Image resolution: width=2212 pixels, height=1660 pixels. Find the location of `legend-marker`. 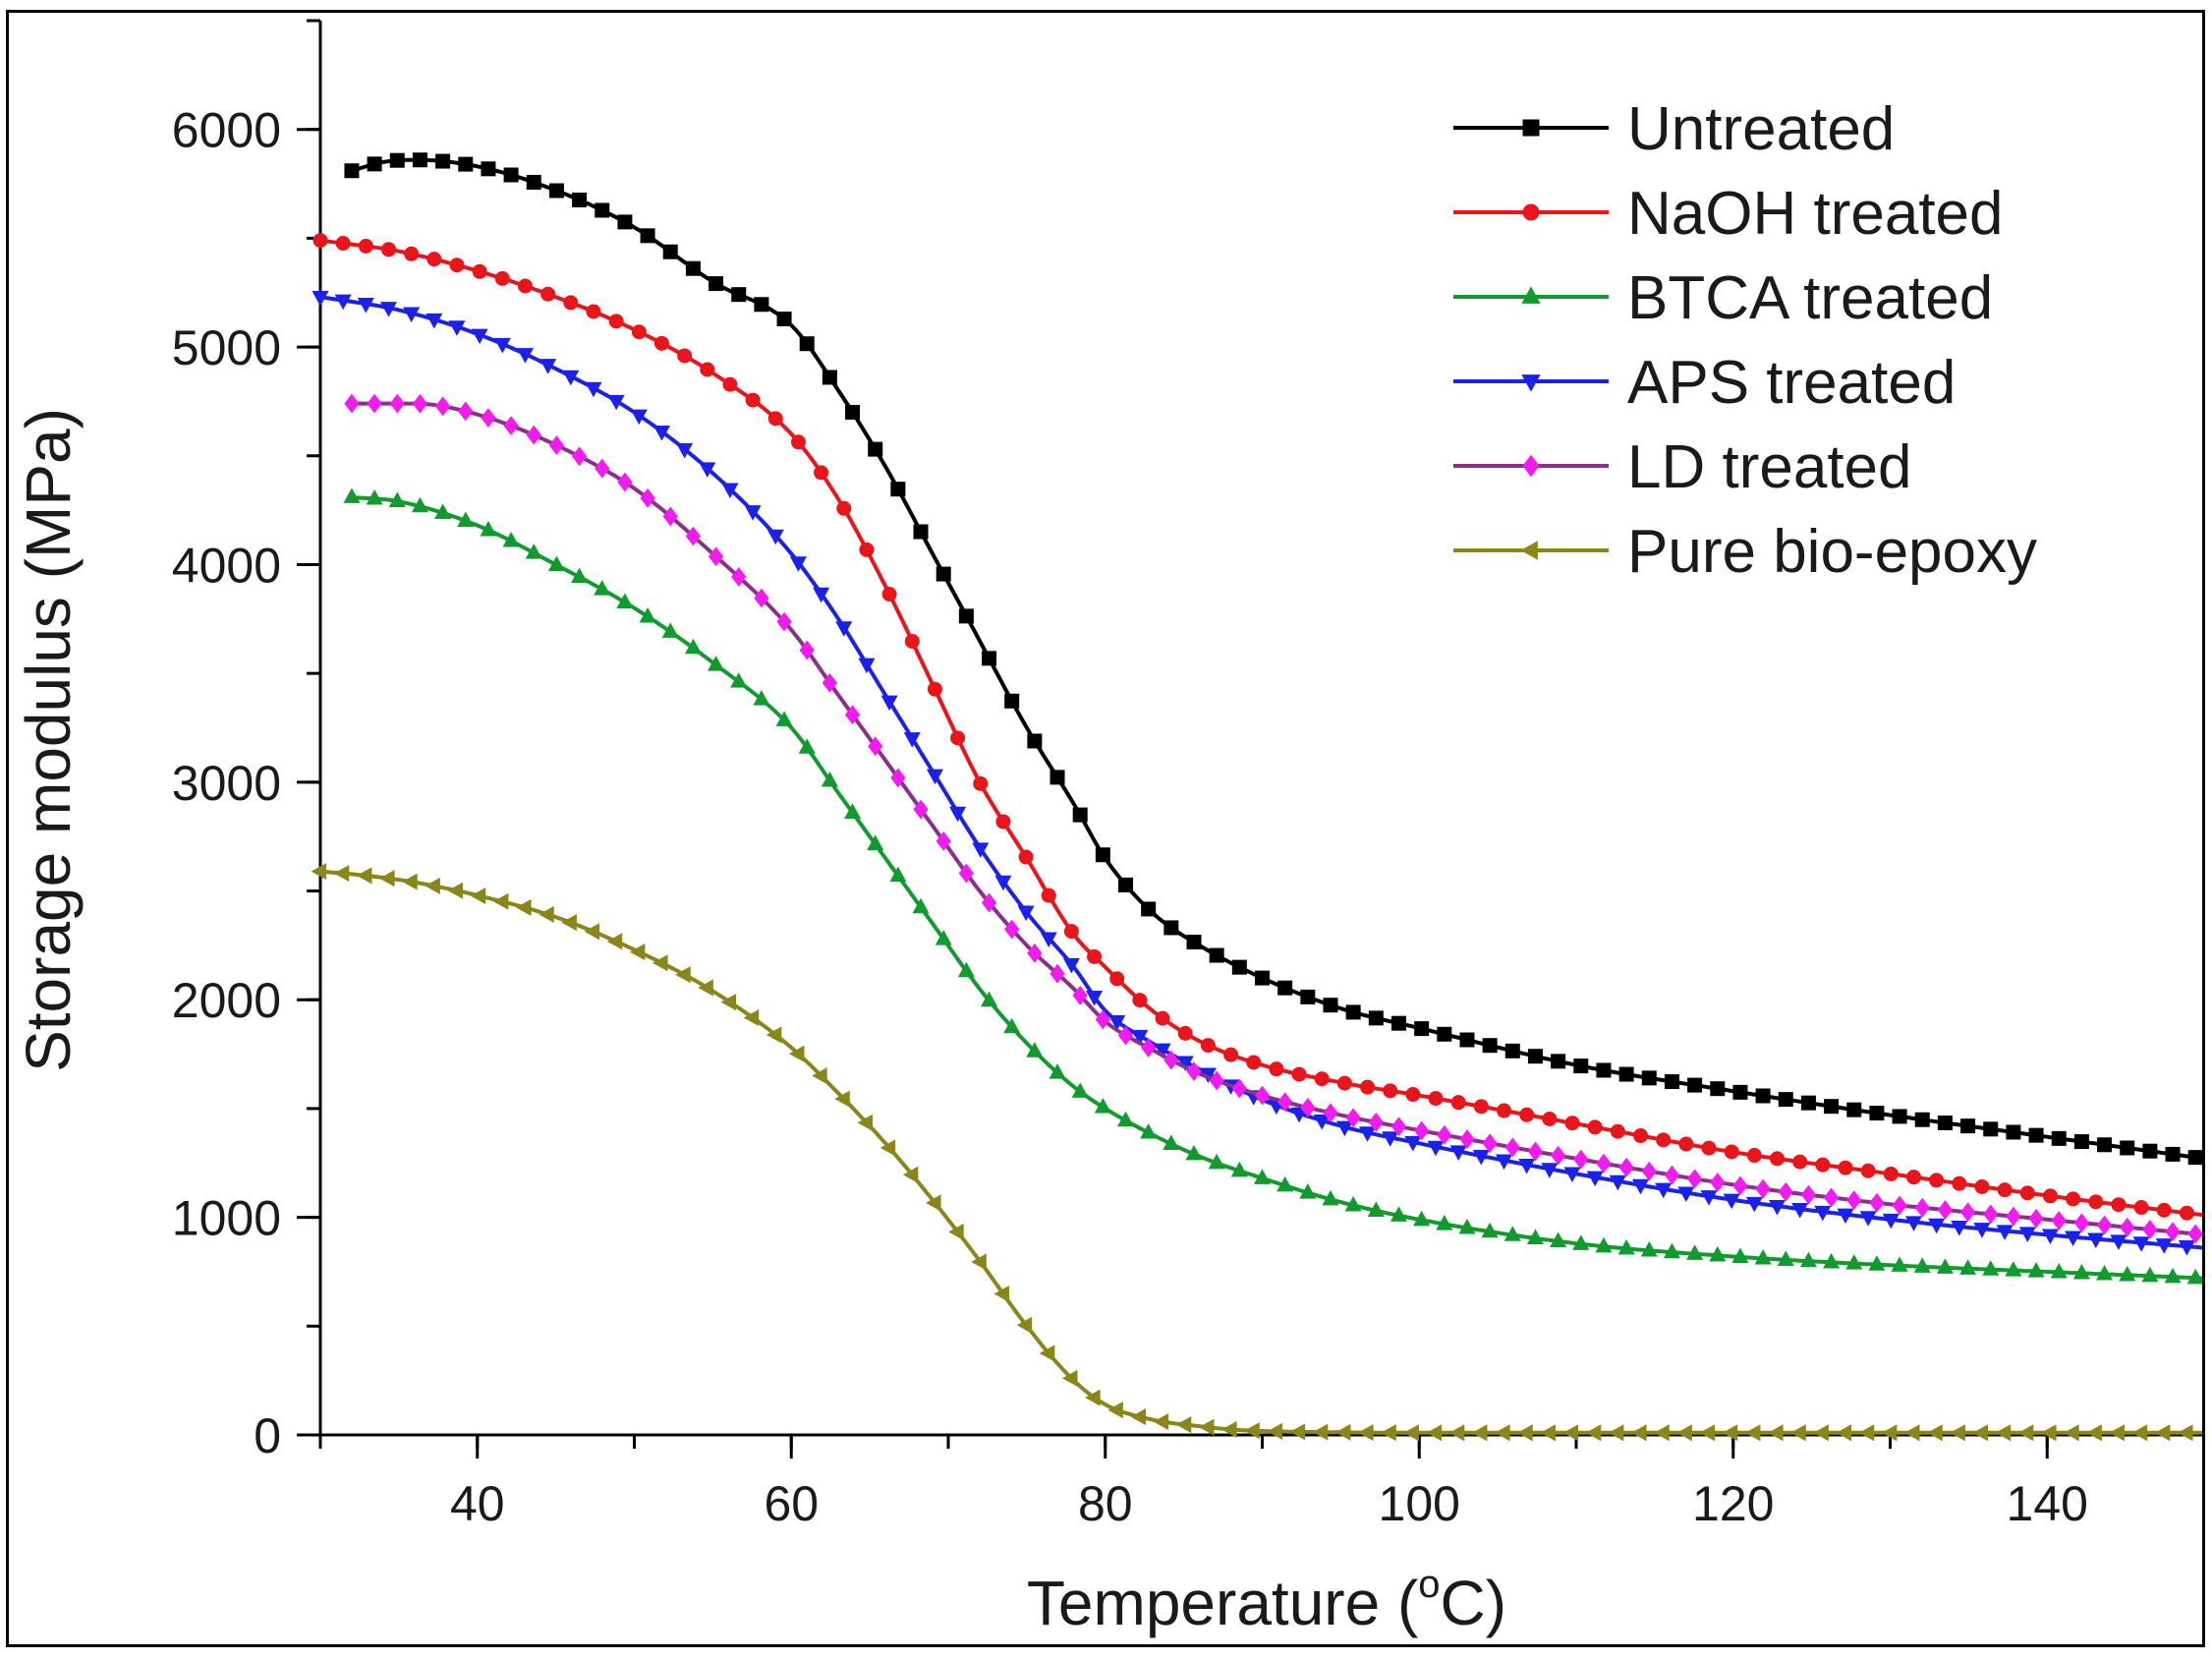

legend-marker is located at coordinates (1531, 383).